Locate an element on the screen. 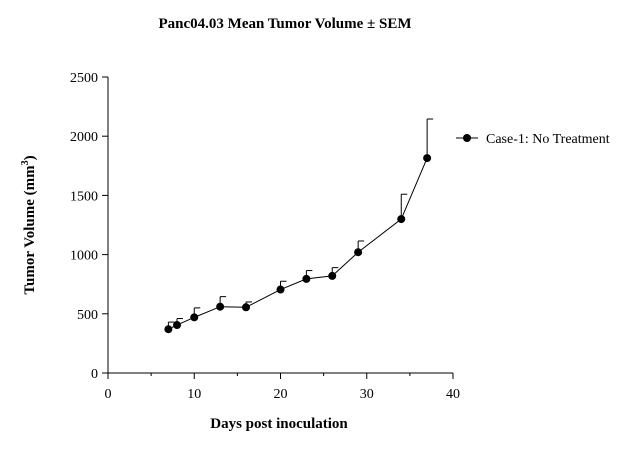 The height and width of the screenshot is (465, 638). legend-label: Case-1: No Treatment is located at coordinates (548, 139).